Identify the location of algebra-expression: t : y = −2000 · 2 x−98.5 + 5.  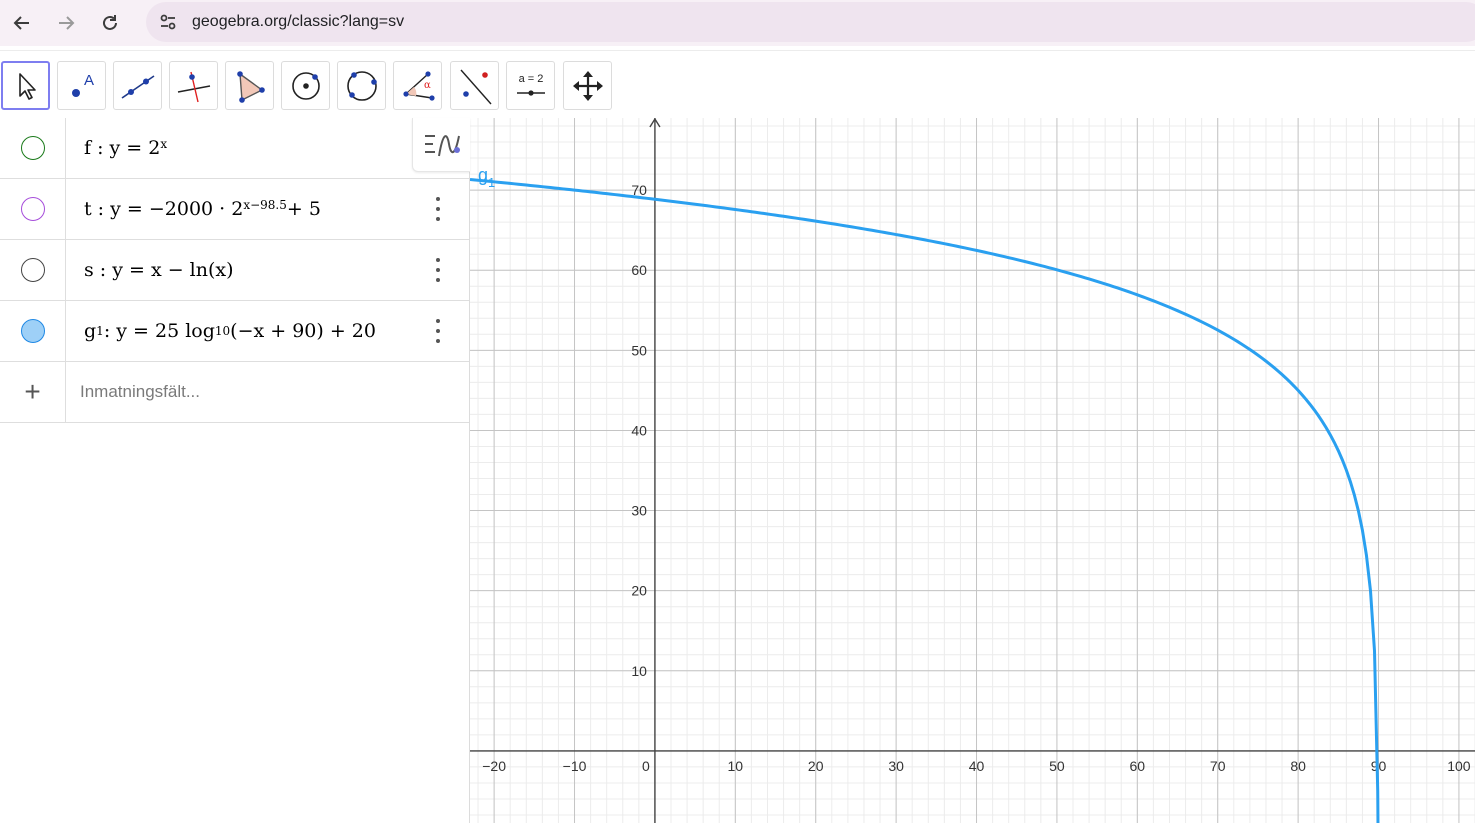
(202, 209).